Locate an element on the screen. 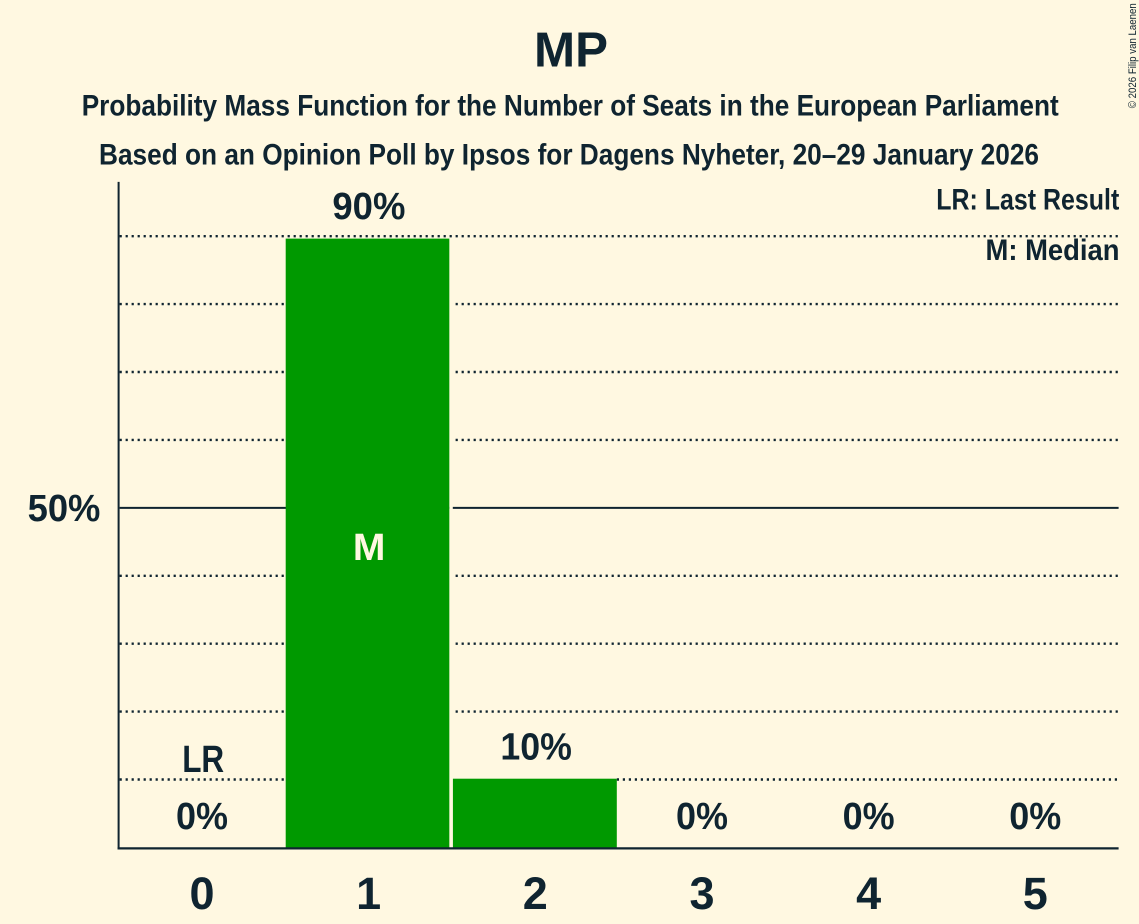 The image size is (1139, 924). svg-text: © 2026 Filip van Laenen is located at coordinates (1133, 55).